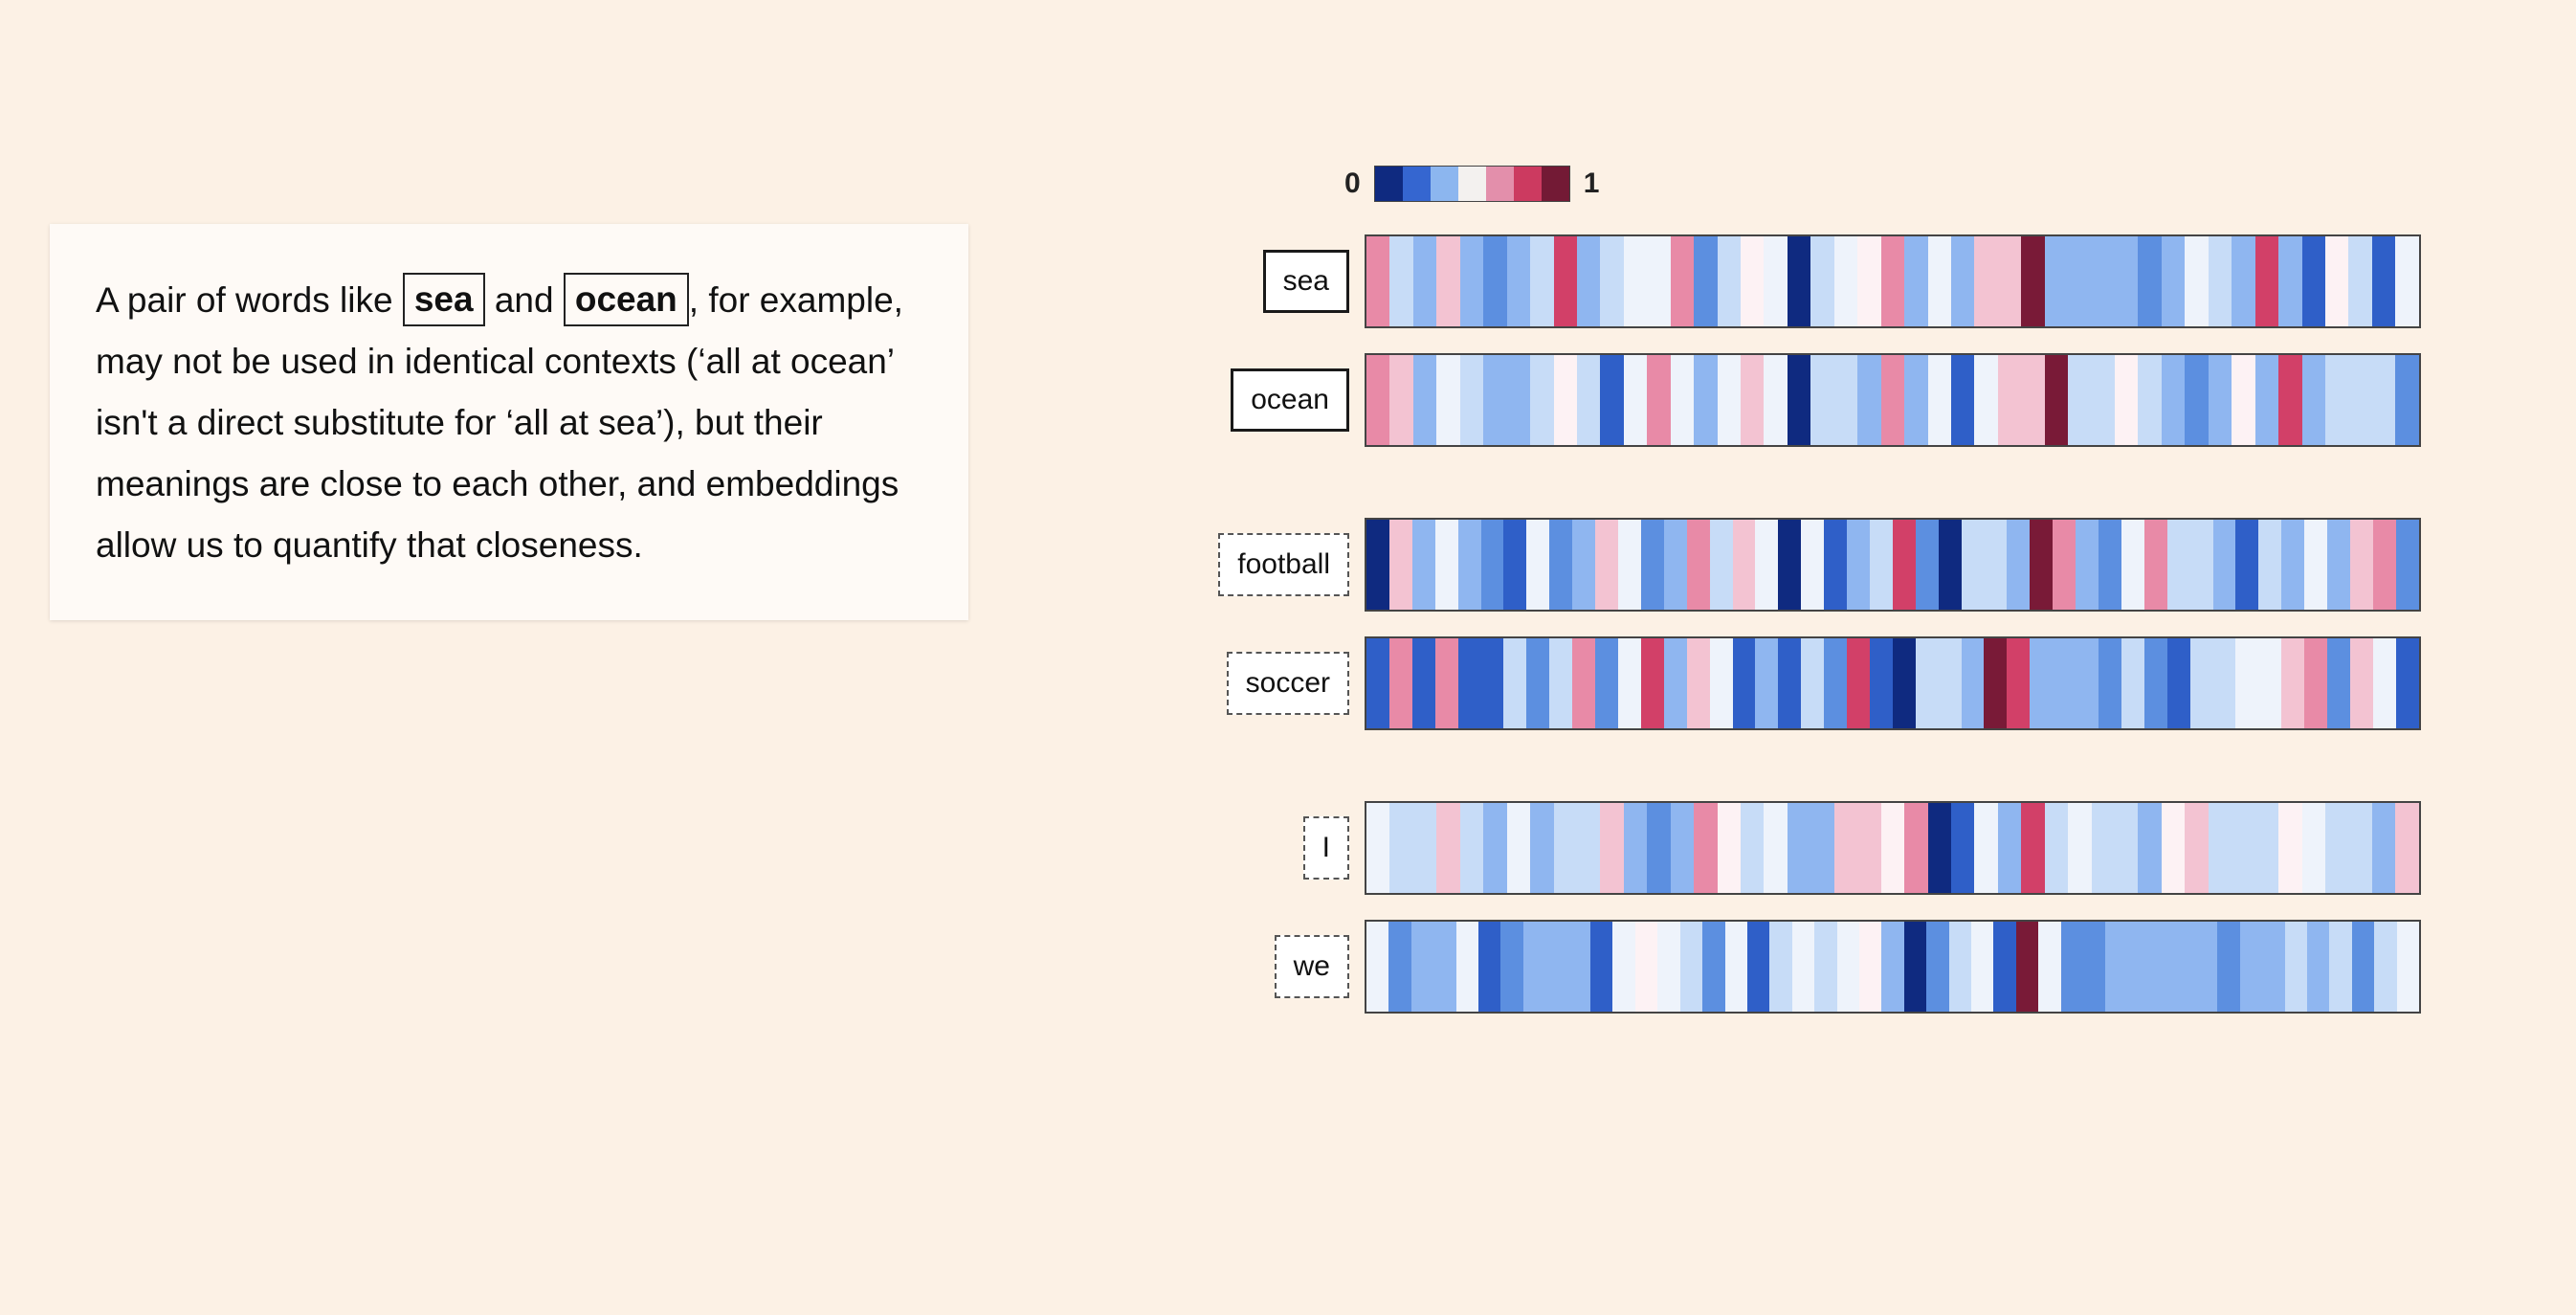  I want to click on legend-color-bar, so click(1471, 184).